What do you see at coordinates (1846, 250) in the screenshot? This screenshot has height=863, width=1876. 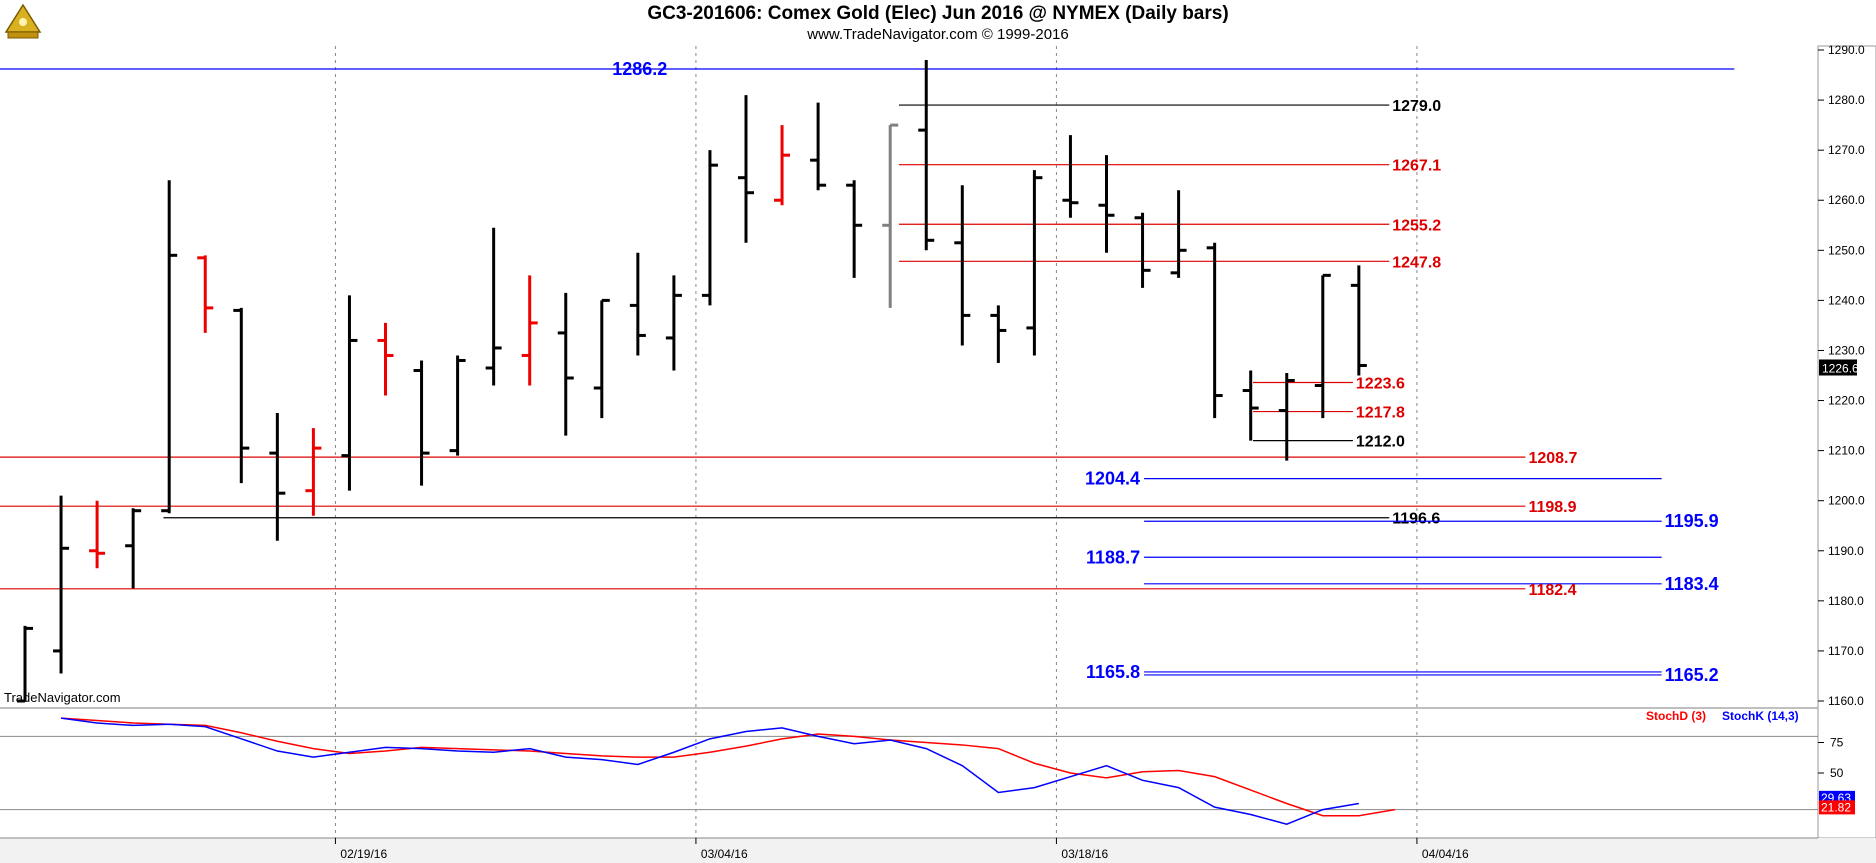 I see `y-tick-label: 1250.0` at bounding box center [1846, 250].